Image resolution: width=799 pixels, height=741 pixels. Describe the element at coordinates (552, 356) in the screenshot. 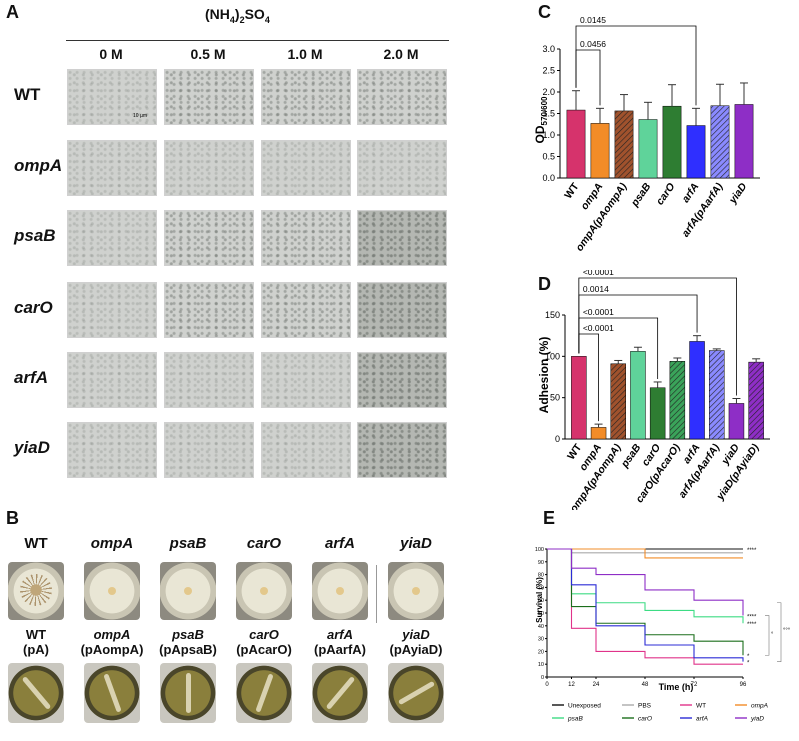

I see `y-tick-label: 100` at that location.